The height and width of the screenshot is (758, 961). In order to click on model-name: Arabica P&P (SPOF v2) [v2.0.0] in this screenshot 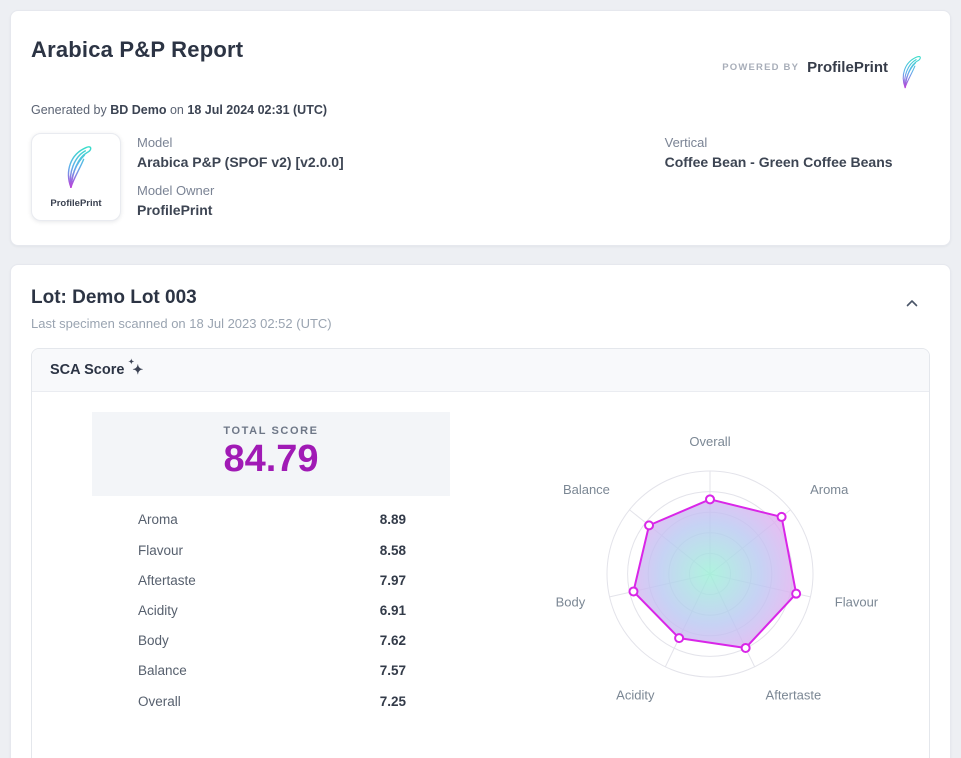, I will do `click(240, 162)`.